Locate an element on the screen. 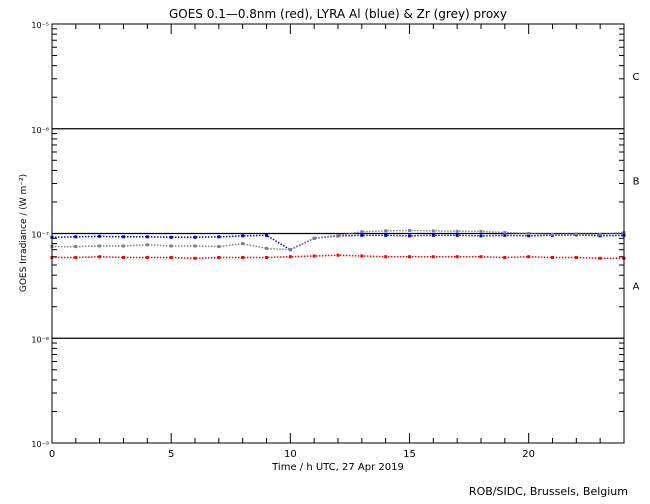  series-goes-0-1-0-8nm is located at coordinates (338, 256).